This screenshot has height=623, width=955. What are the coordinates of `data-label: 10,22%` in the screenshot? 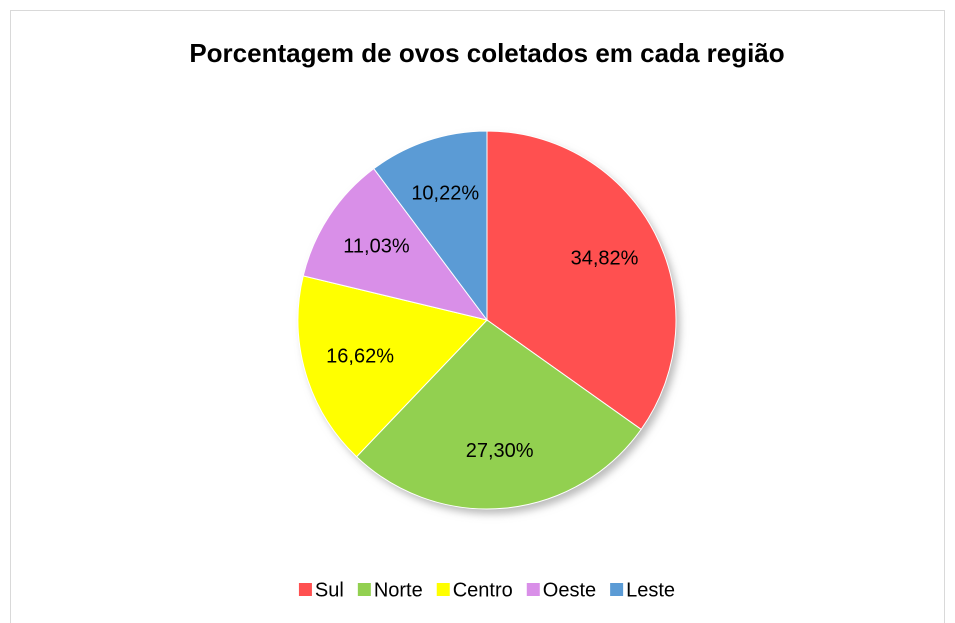 It's located at (445, 194).